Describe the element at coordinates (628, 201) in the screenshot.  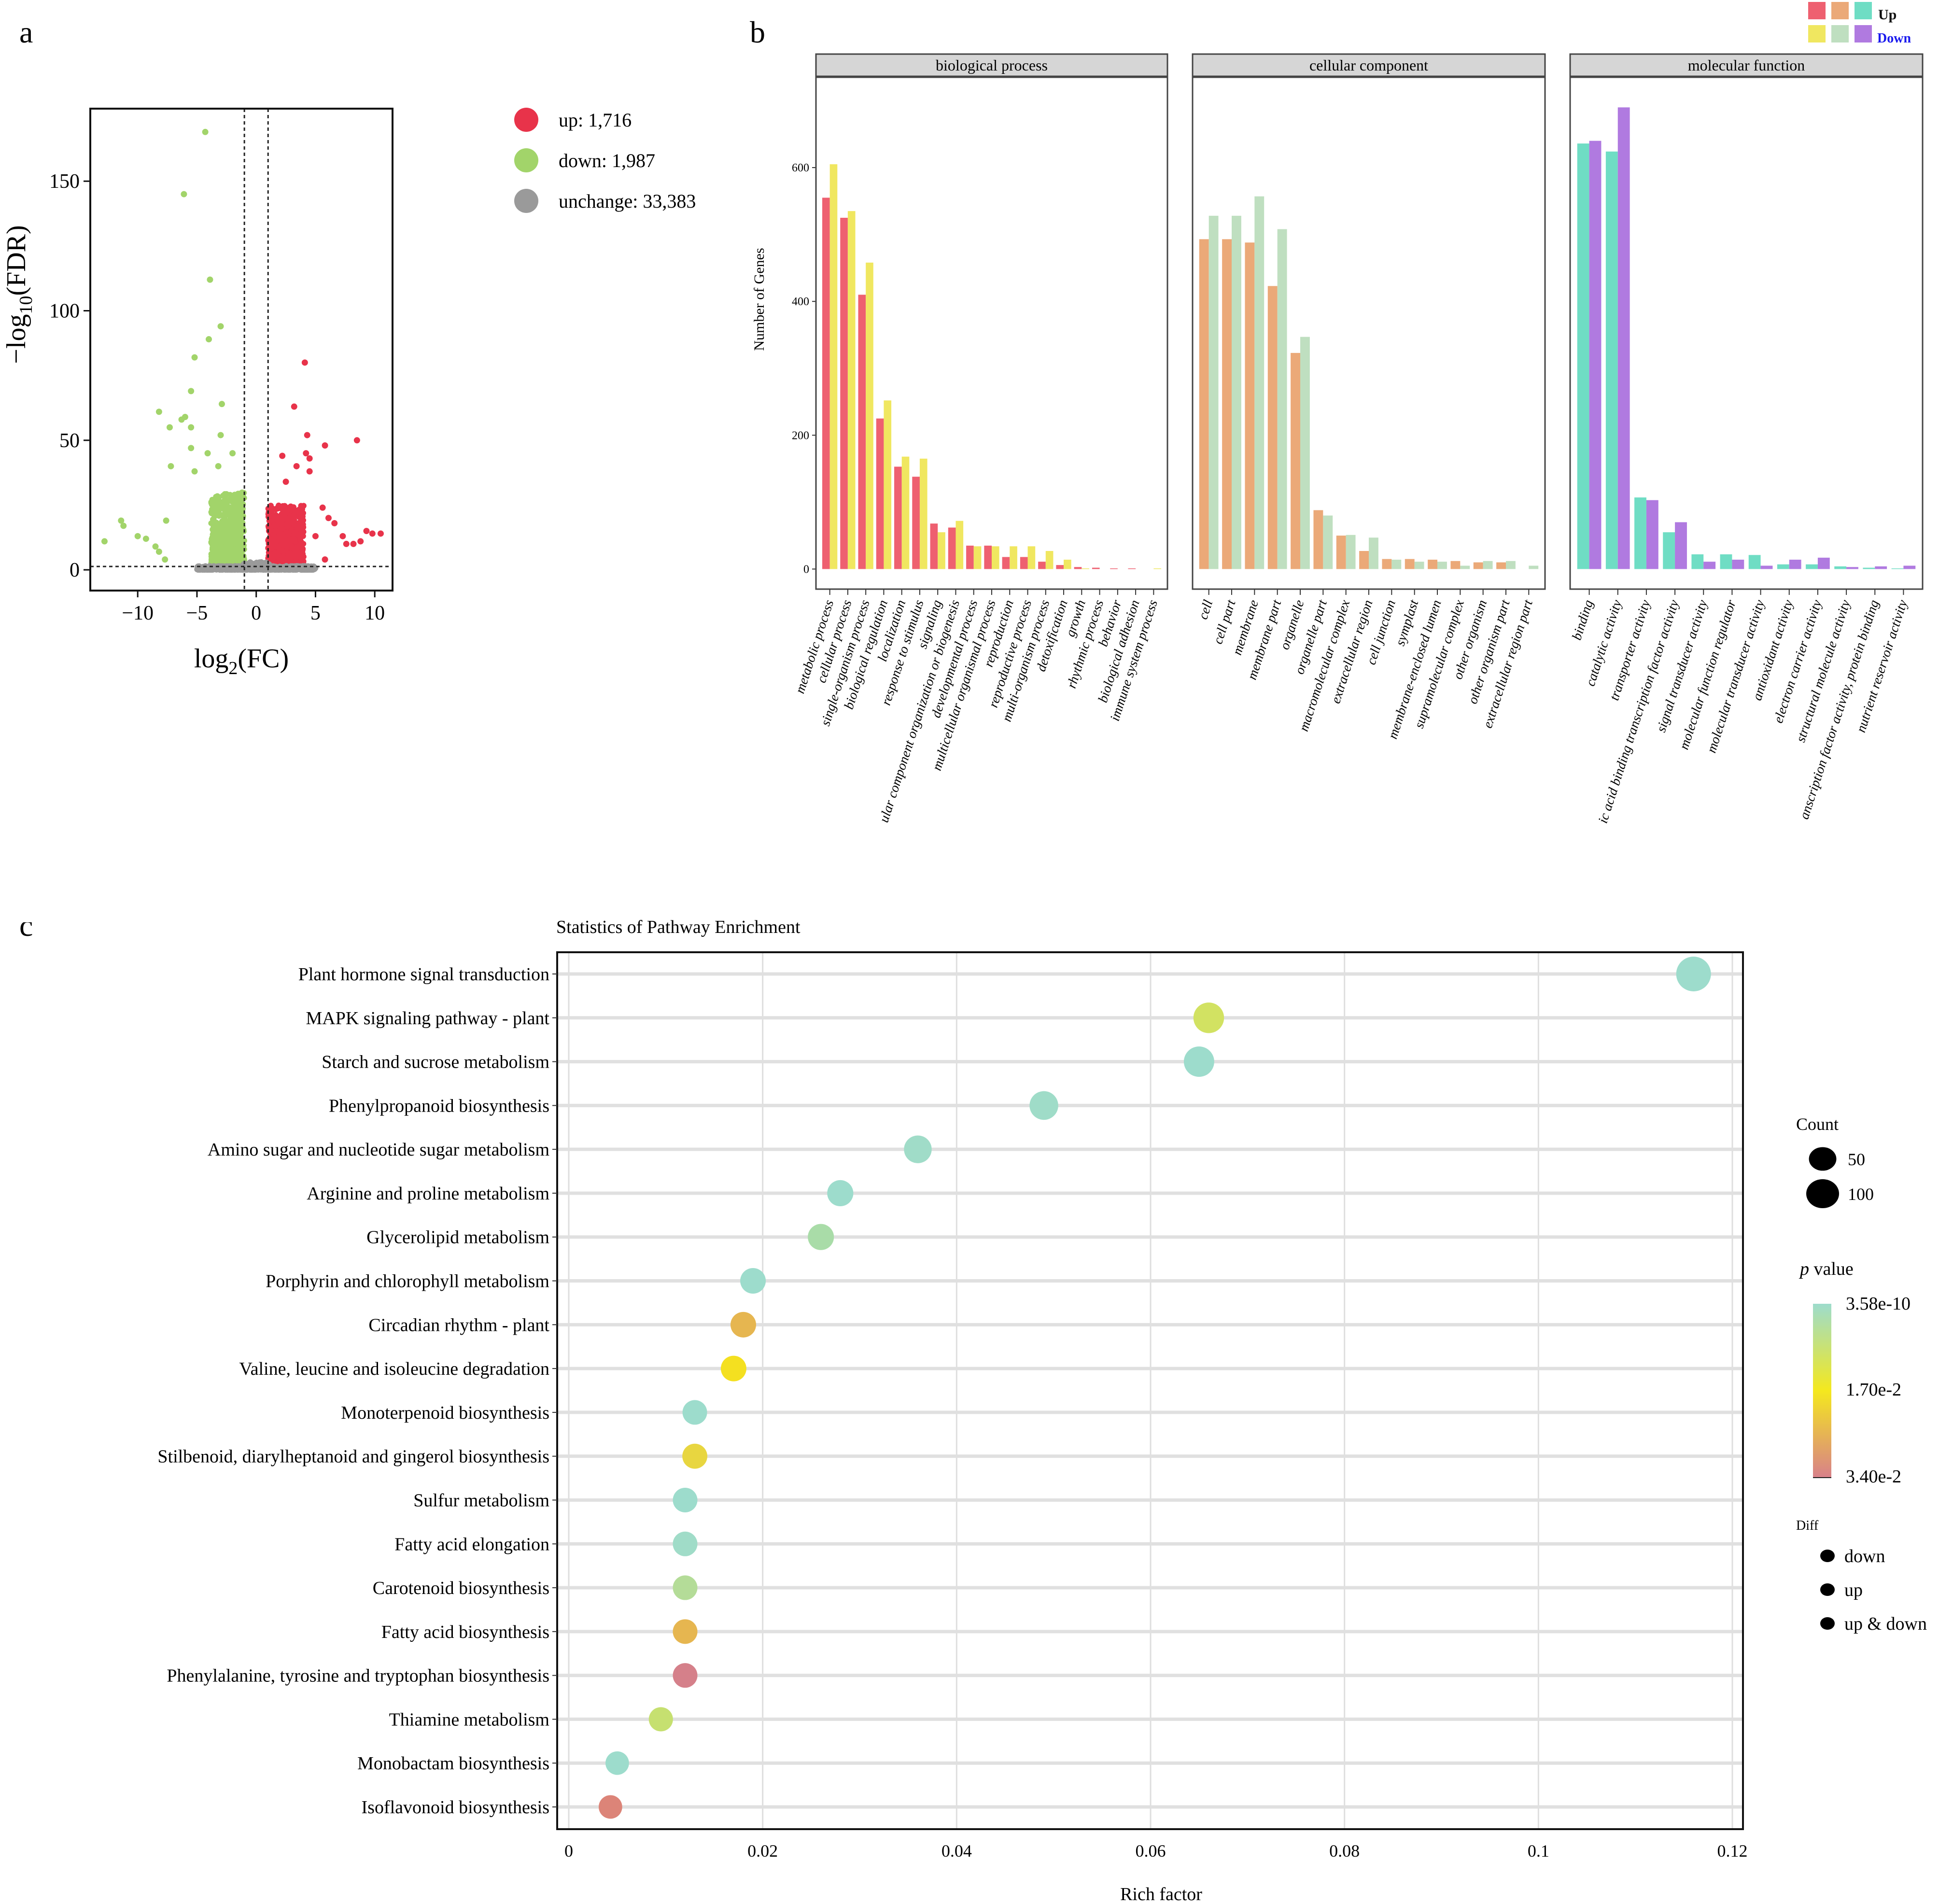
I see `legend-label: unchange: 33,383` at that location.